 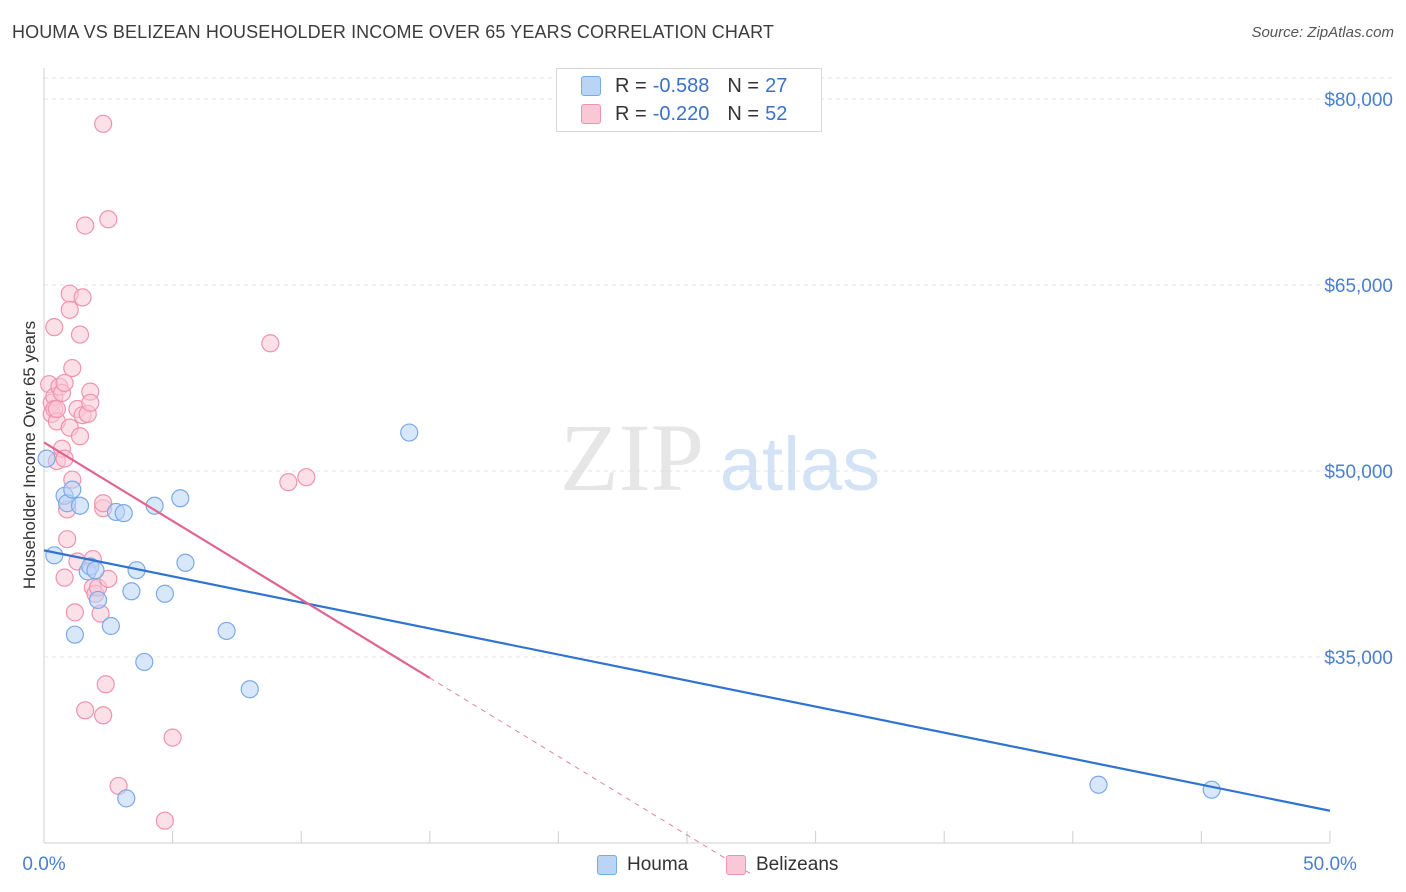 I want to click on belizeans-swatch, so click(x=591, y=114).